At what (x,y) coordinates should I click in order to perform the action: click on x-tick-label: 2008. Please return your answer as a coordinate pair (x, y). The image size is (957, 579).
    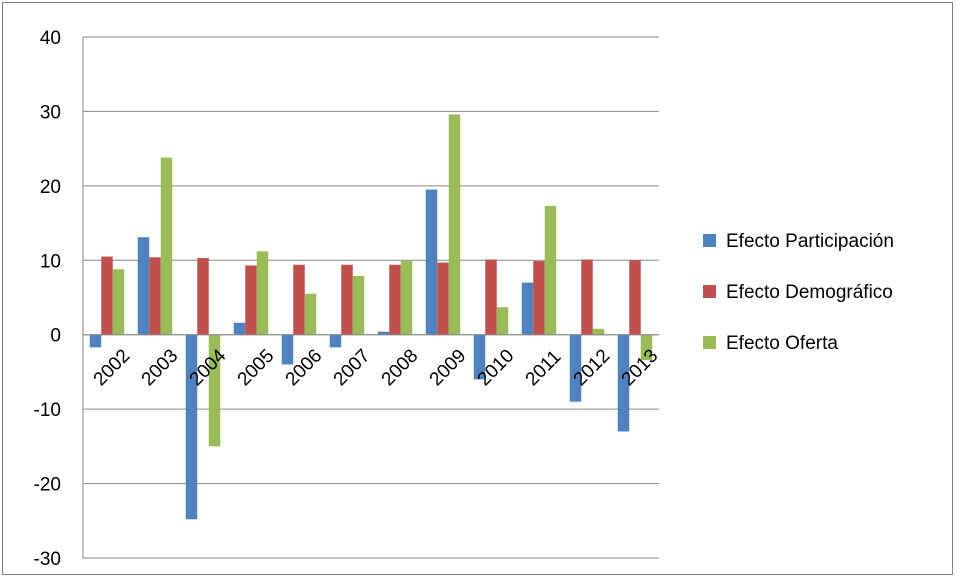
    Looking at the image, I should click on (400, 368).